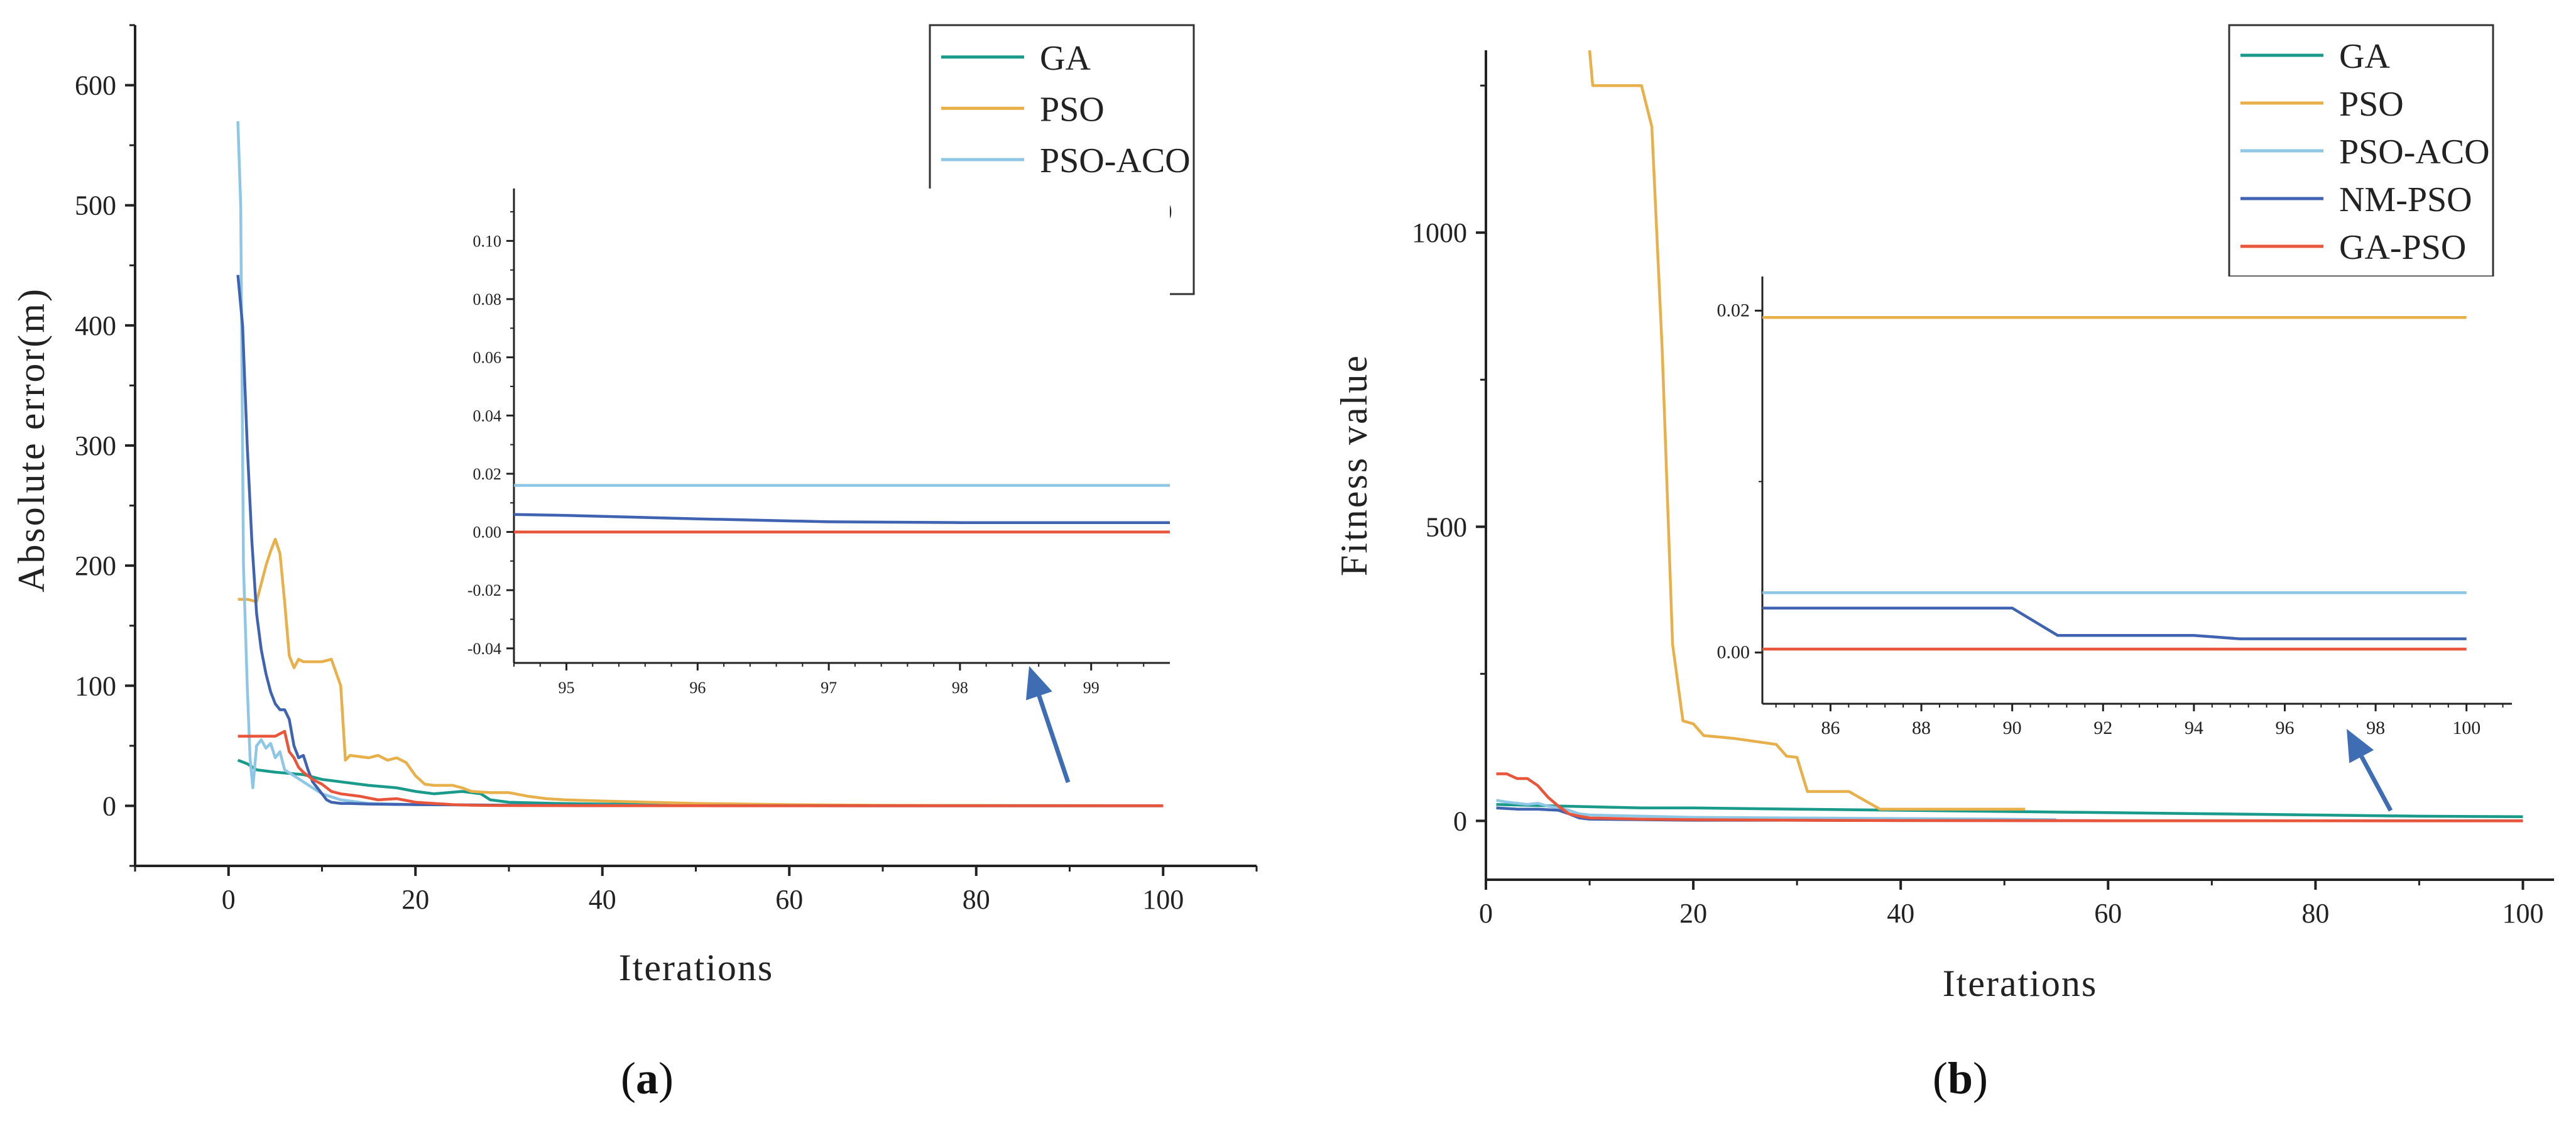 The width and height of the screenshot is (2576, 1121). Describe the element at coordinates (1460, 821) in the screenshot. I see `panel-b-y-tick-label: 0` at that location.